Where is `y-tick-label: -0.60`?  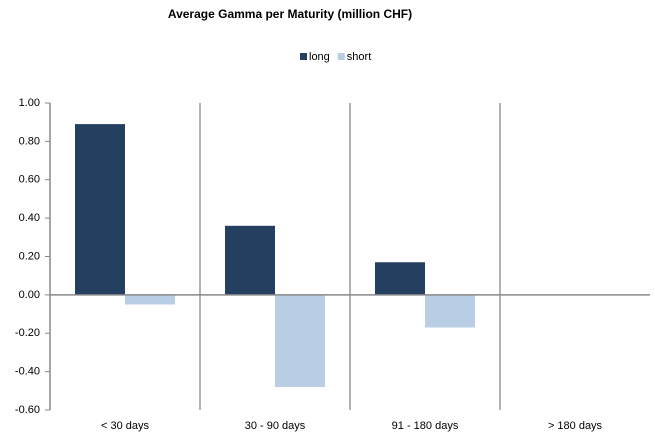 y-tick-label: -0.60 is located at coordinates (27, 410).